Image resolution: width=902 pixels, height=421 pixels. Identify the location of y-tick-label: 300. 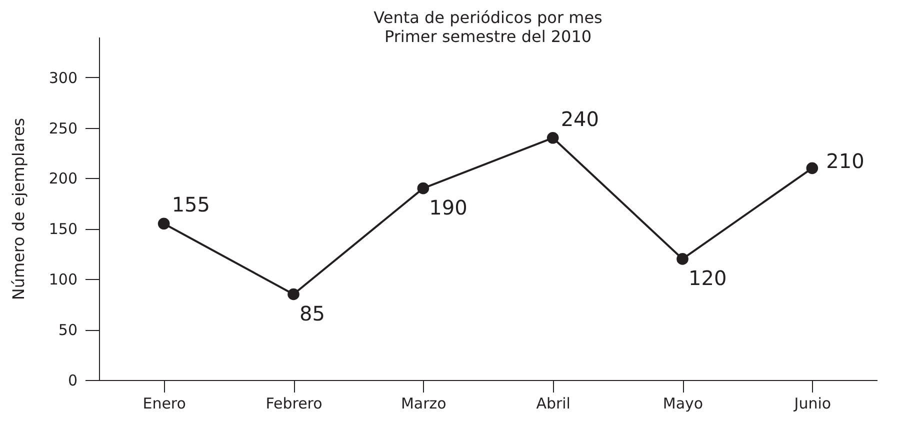
(63, 77).